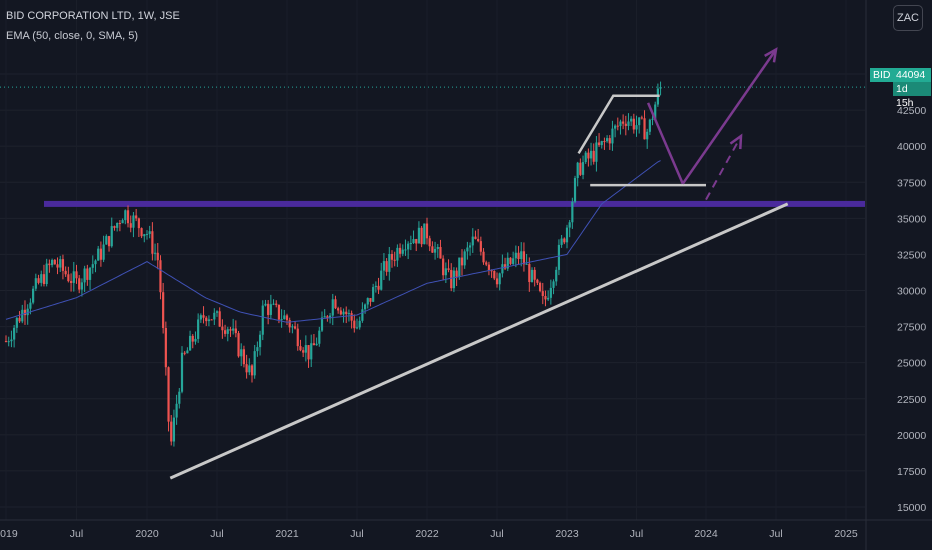 Image resolution: width=932 pixels, height=550 pixels. I want to click on currency-button: ZAC, so click(908, 18).